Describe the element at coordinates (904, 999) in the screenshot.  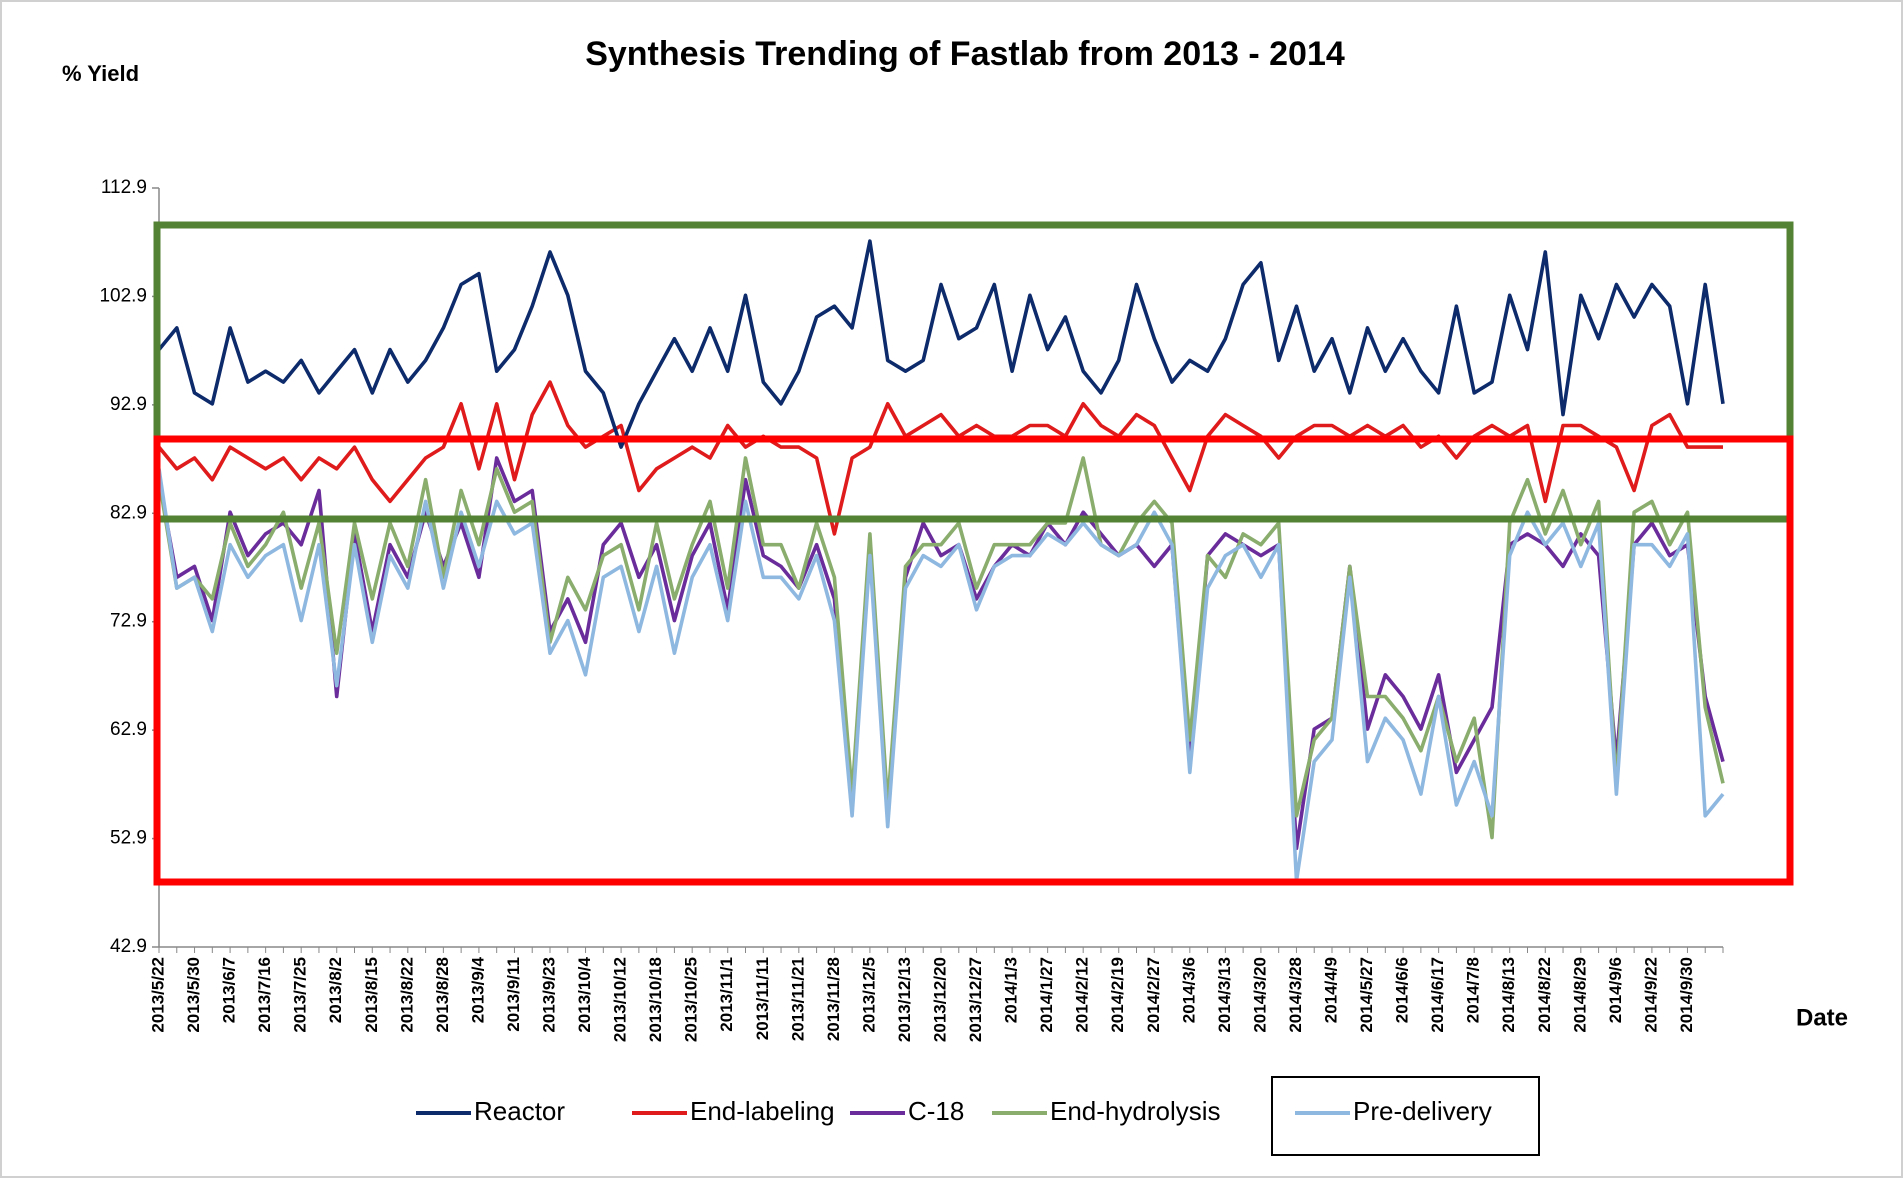
I see `x-tick-label: 2013/12/13` at that location.